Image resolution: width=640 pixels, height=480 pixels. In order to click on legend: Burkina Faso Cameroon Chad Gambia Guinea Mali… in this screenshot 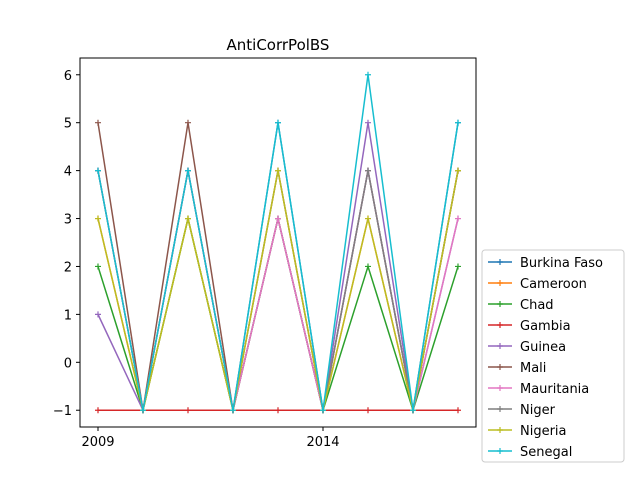, I will do `click(553, 356)`.